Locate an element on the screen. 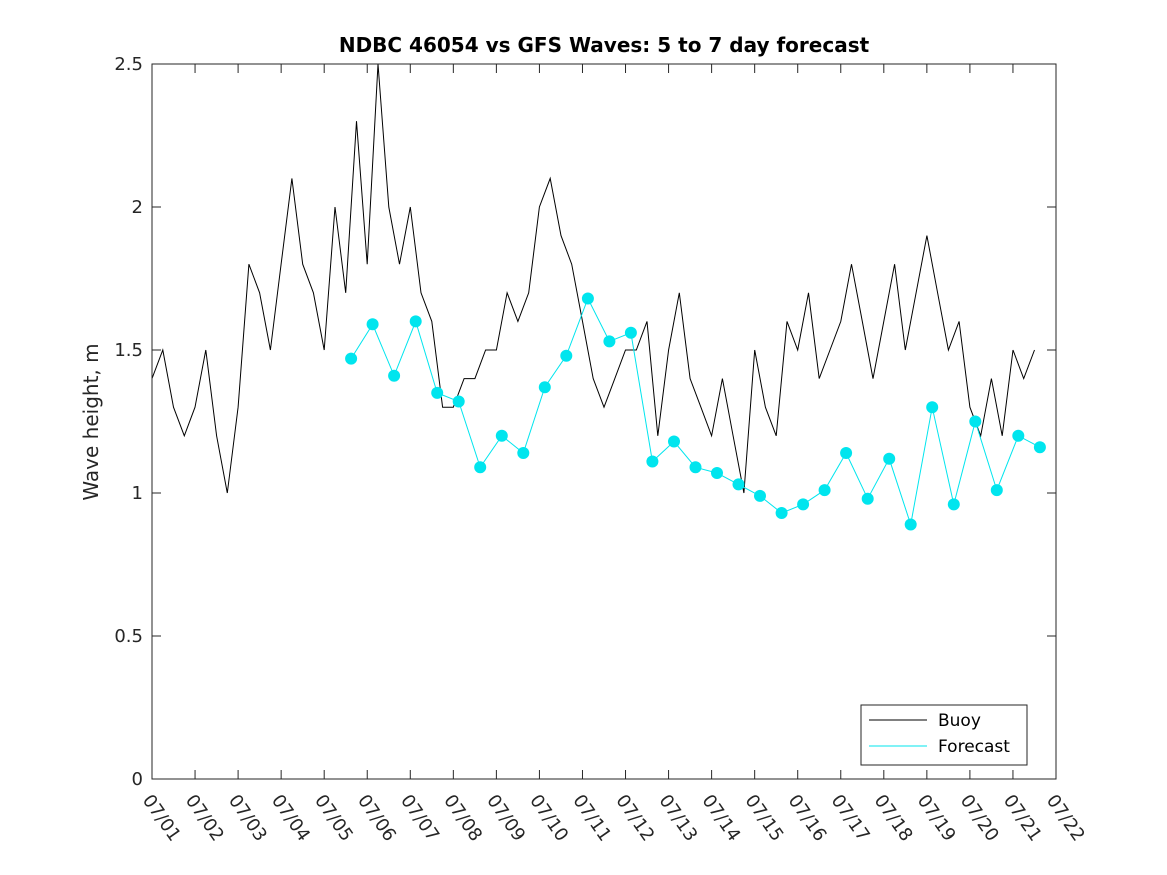  y-tick-label: 0 is located at coordinates (137, 779).